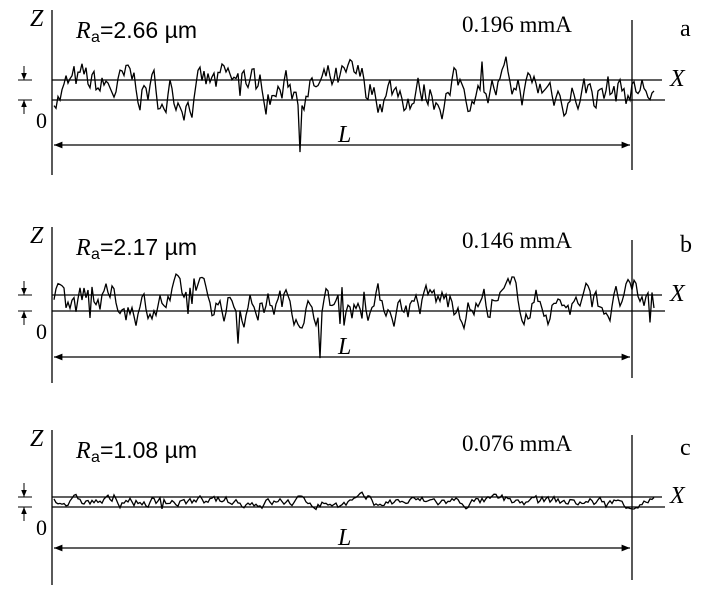  Describe the element at coordinates (517, 24) in the screenshot. I see `current: 0.196 mmA` at that location.